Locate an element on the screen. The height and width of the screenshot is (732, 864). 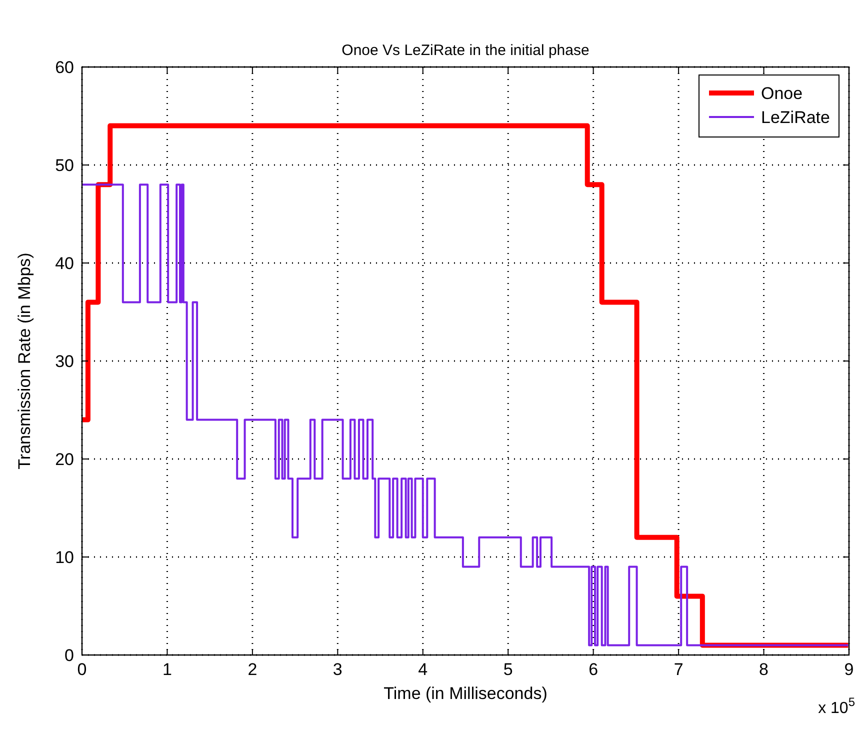
y-tick-label: 30 is located at coordinates (64, 361).